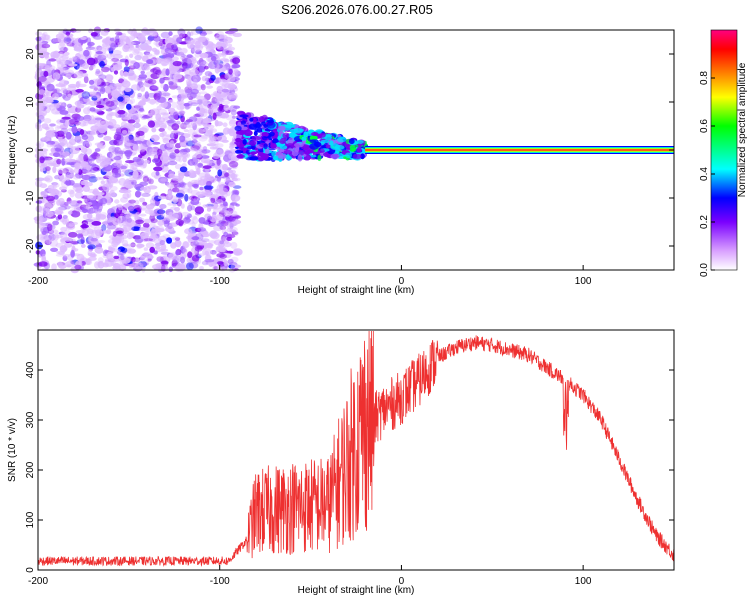 The width and height of the screenshot is (750, 600). I want to click on y-tick-label: 20, so click(30, 54).